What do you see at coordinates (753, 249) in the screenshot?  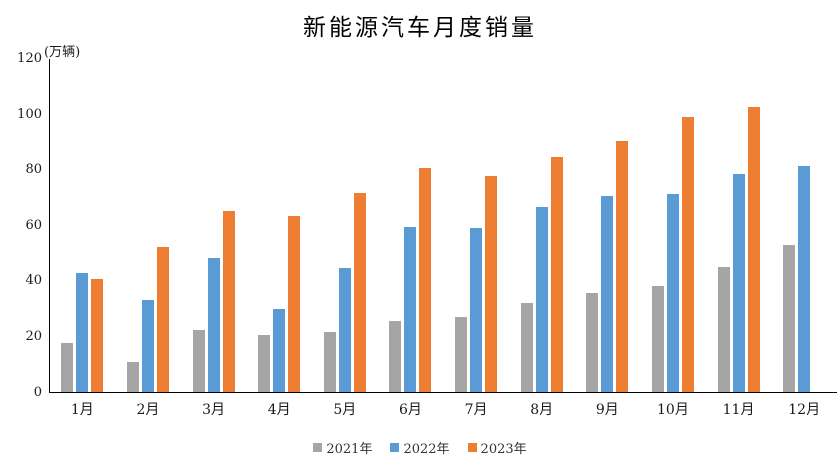 I see `bar-2023年-11月` at bounding box center [753, 249].